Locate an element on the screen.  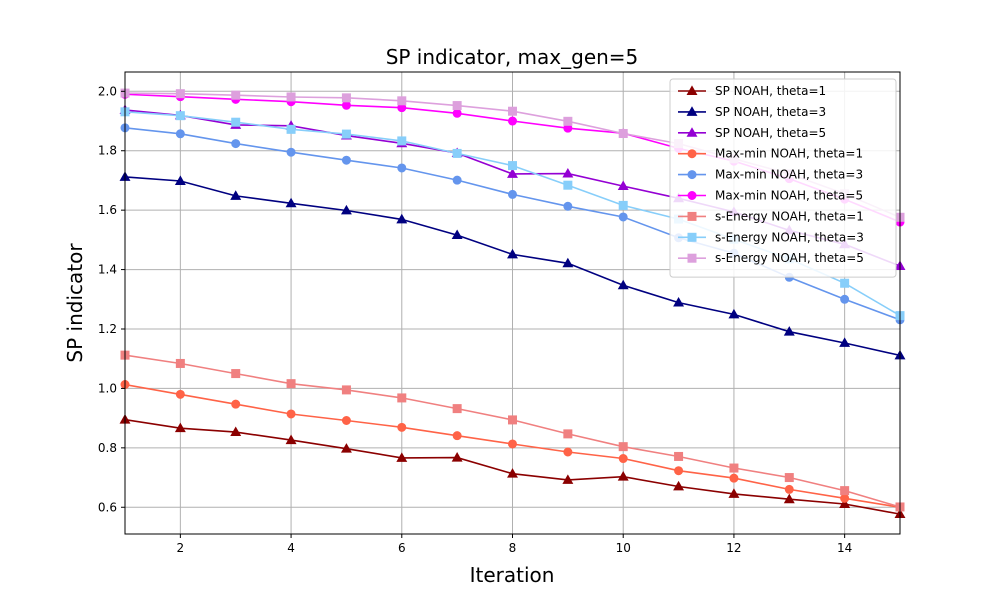
legend-label: s-Energy NOAH, theta=5 is located at coordinates (789, 258).